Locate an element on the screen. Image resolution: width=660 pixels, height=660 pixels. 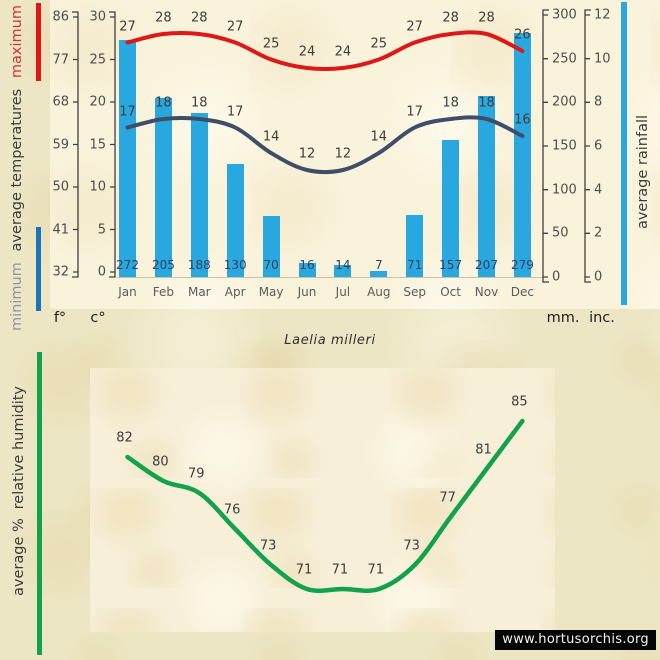
humidity-value-label: 81 is located at coordinates (483, 450).